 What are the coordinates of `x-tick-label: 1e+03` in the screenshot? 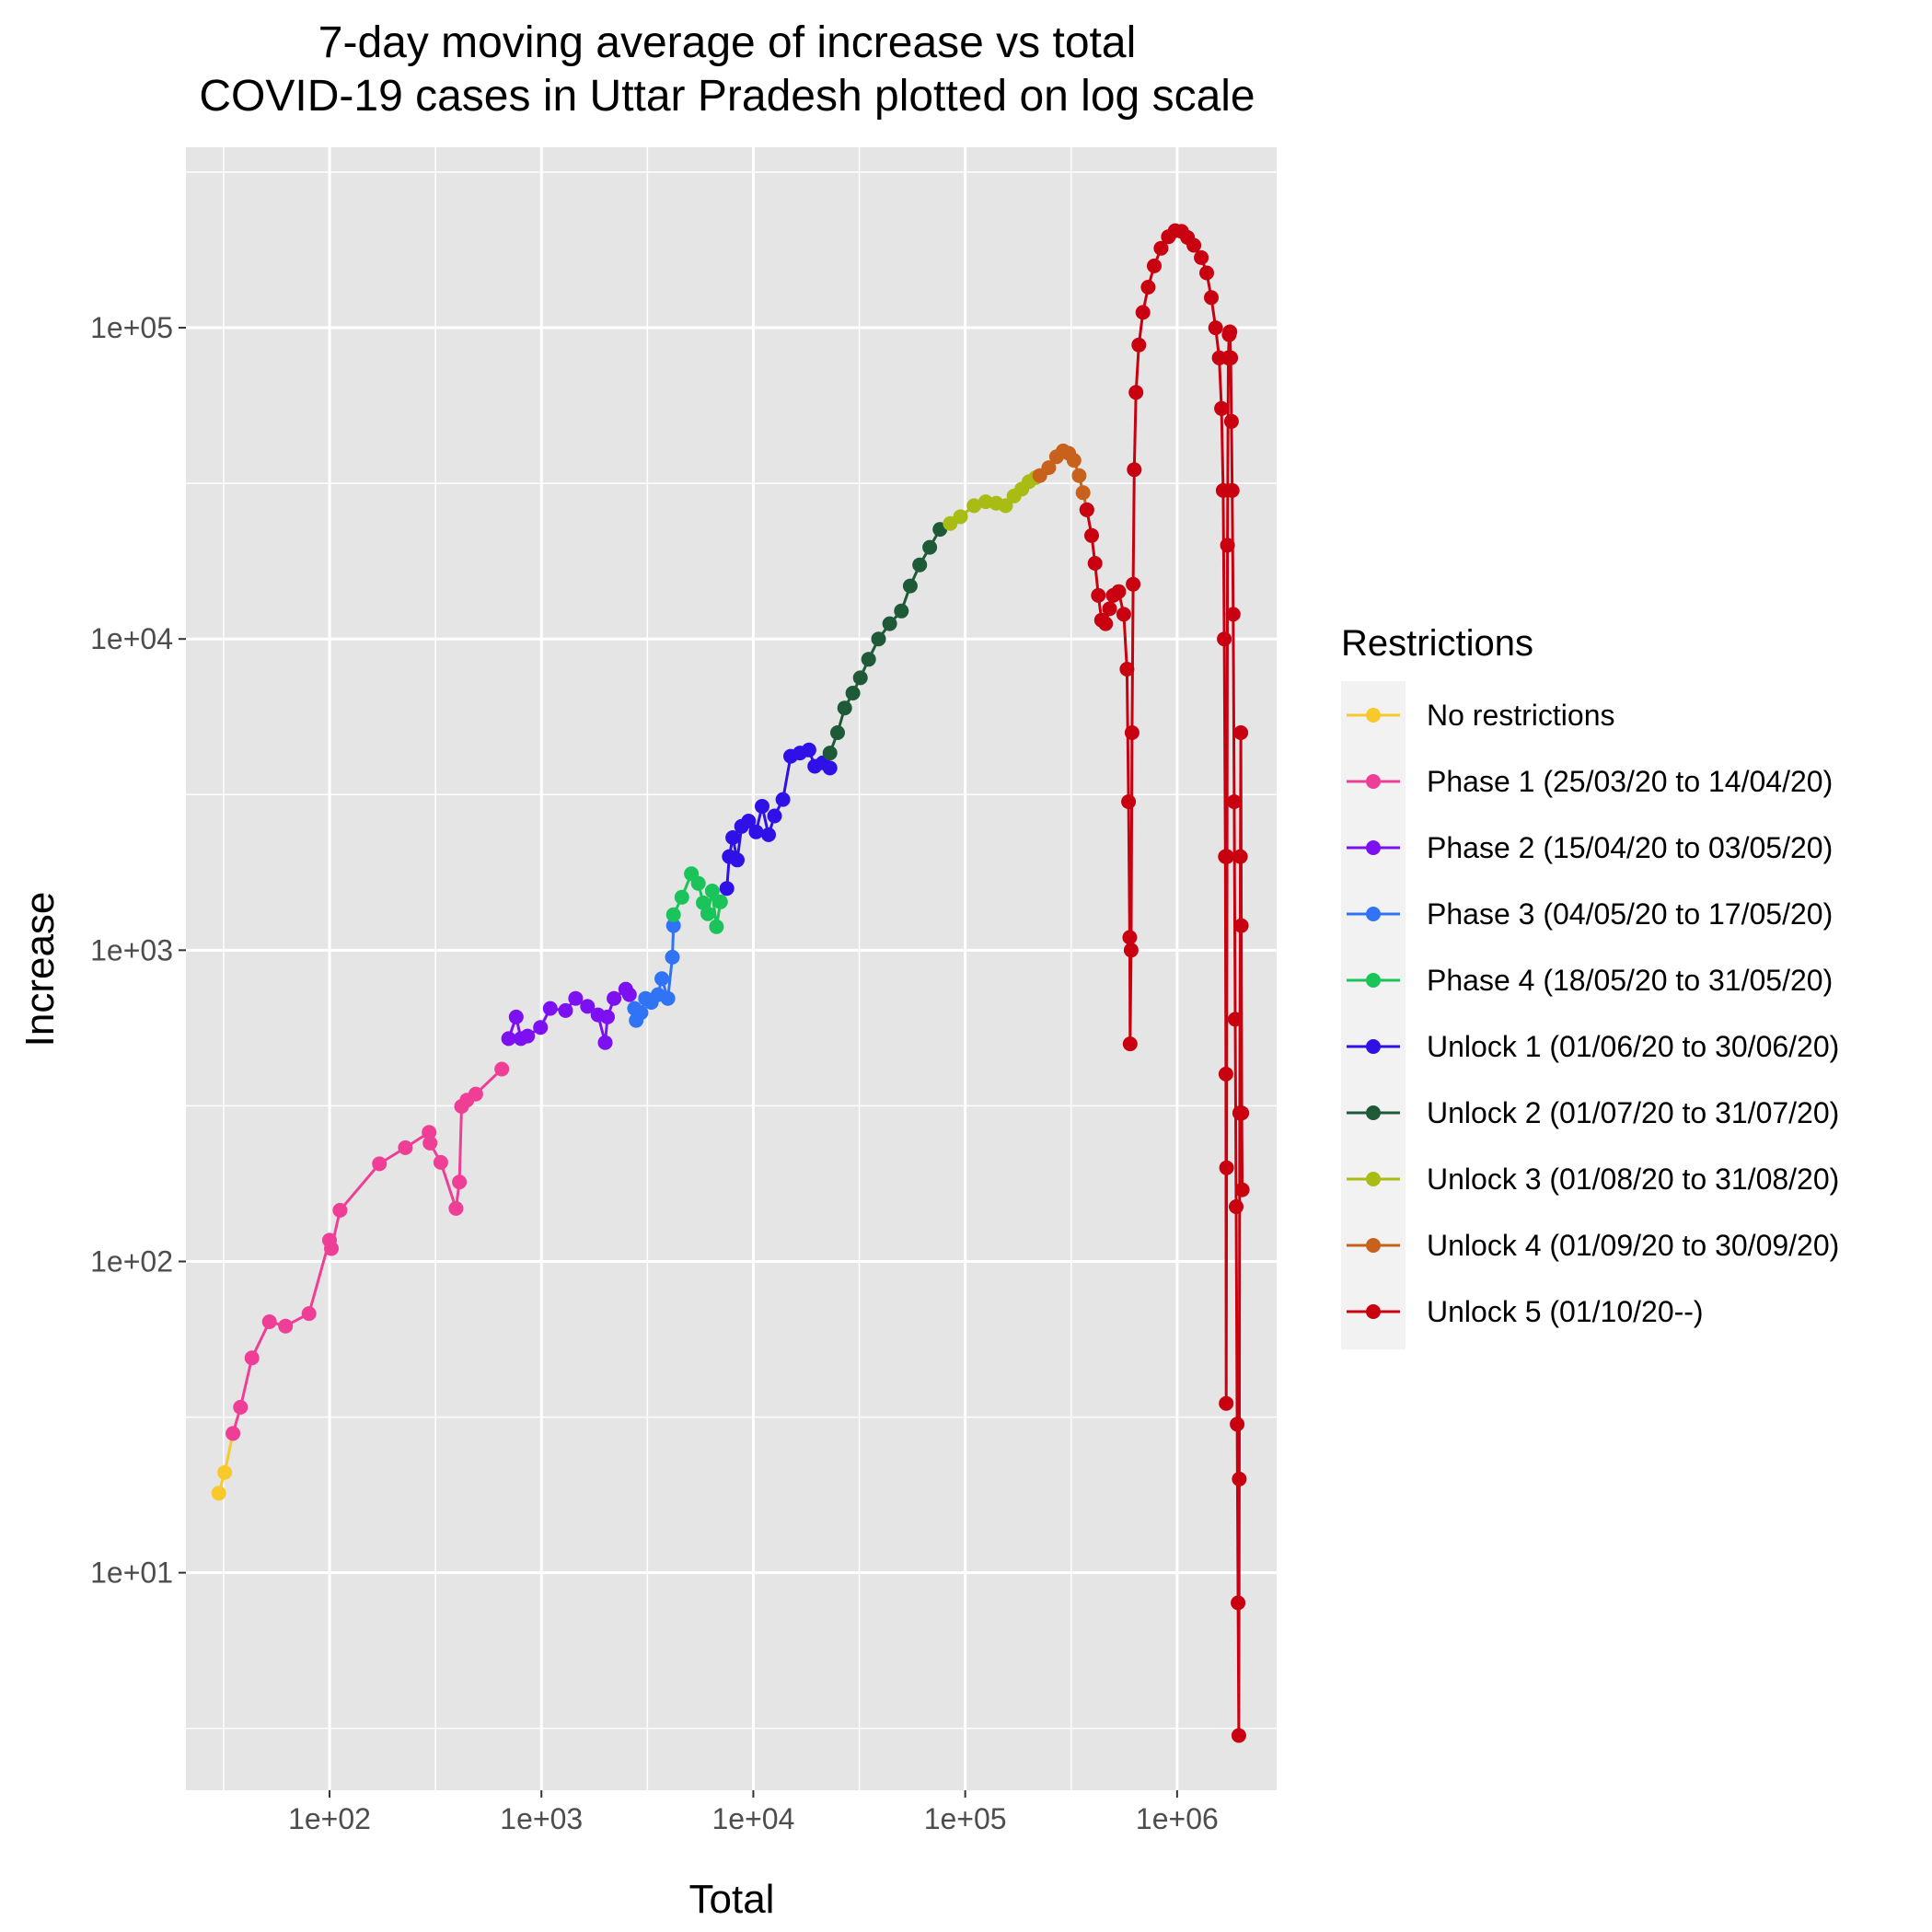 It's located at (542, 1819).